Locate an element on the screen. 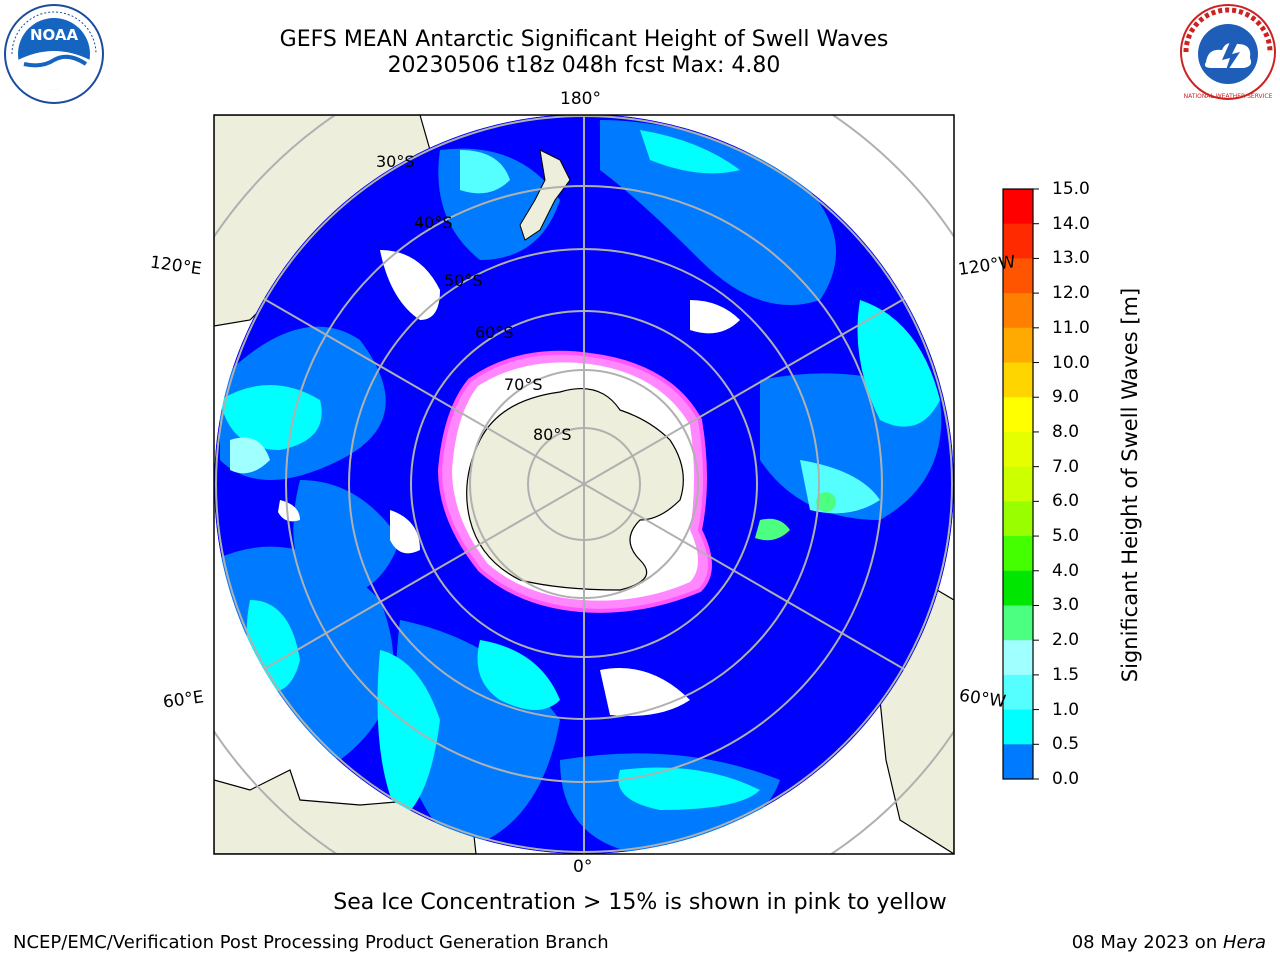  colorbar-tick-label: 2.0 is located at coordinates (1066, 640).